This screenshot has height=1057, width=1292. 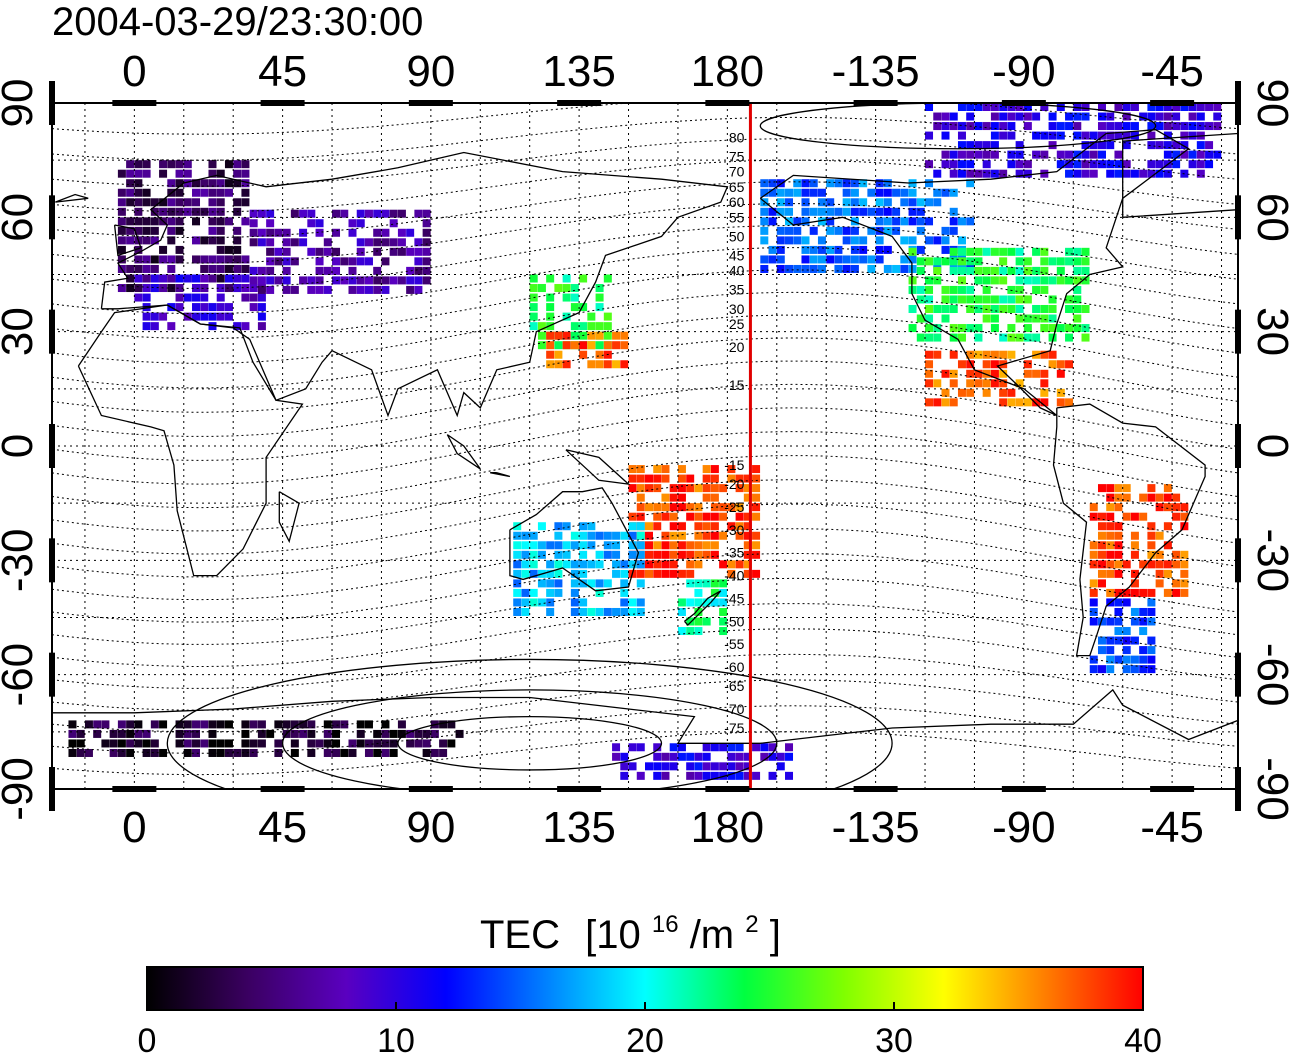 I want to click on latitude-tick-label: 30, so click(x=21, y=331).